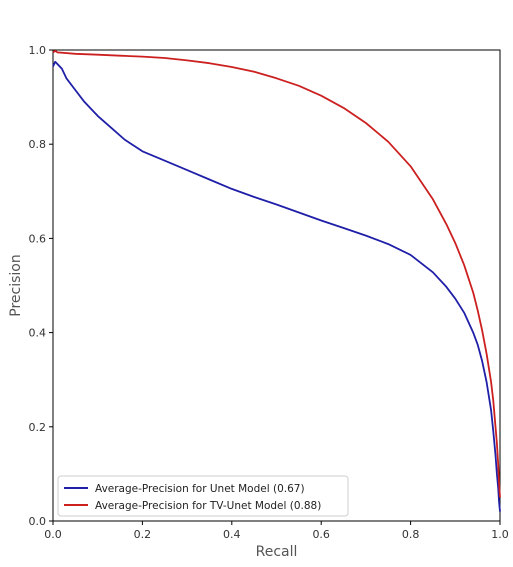 Image resolution: width=513 pixels, height=567 pixels. What do you see at coordinates (277, 552) in the screenshot?
I see `x-axis-label: Recall` at bounding box center [277, 552].